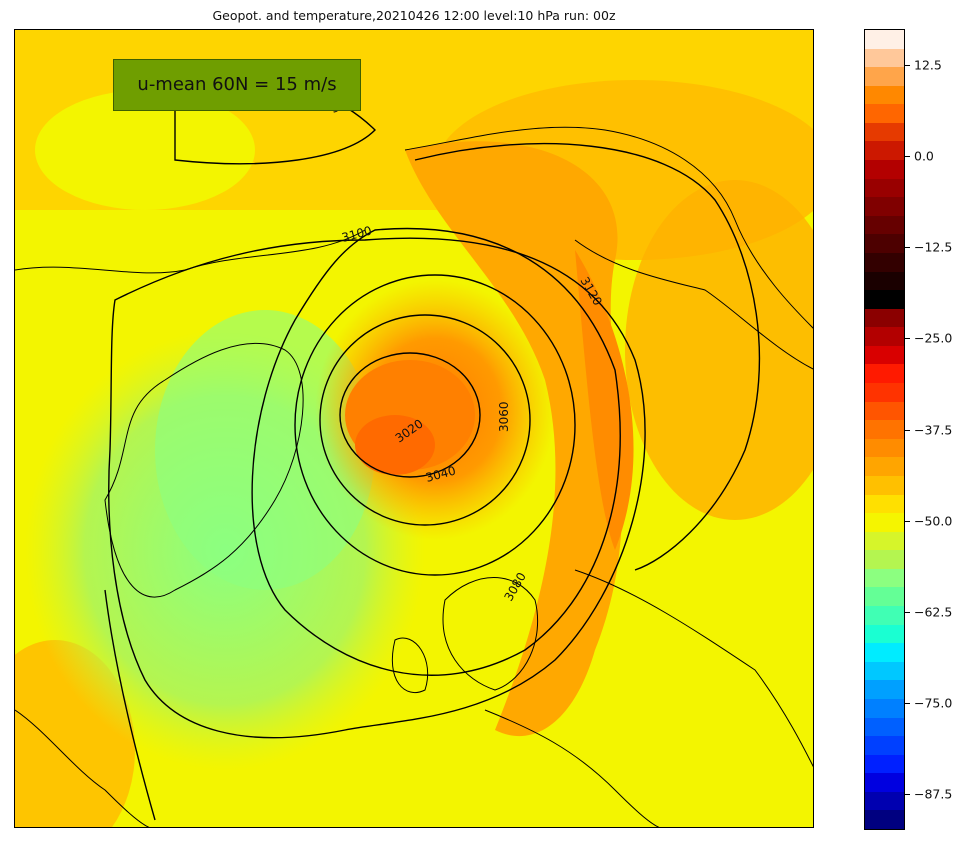 The height and width of the screenshot is (842, 965). Describe the element at coordinates (928, 65) in the screenshot. I see `colorbar-tick-label: 12.5` at that location.